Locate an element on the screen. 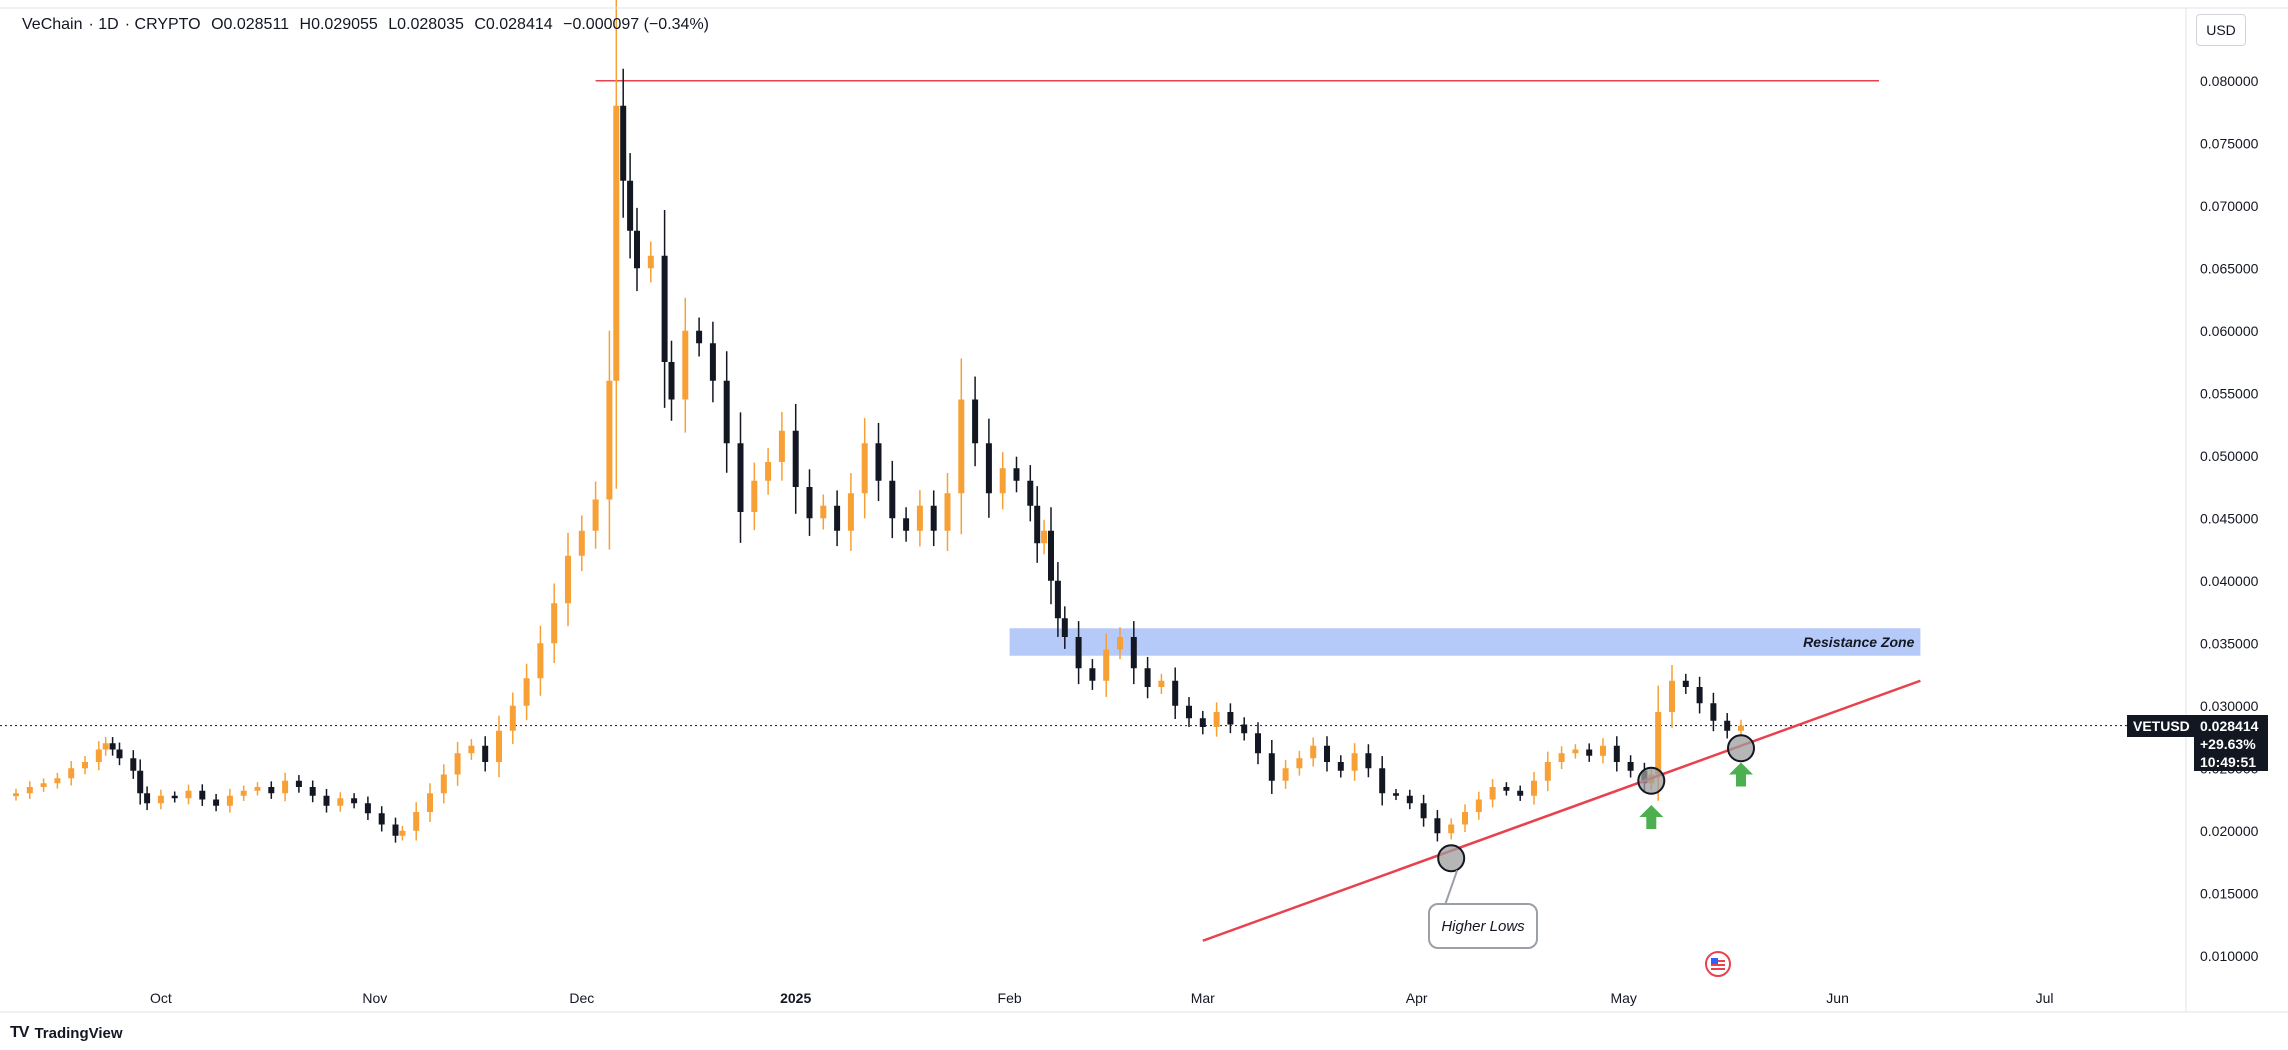 The image size is (2288, 1050). symbol-name: VeChain is located at coordinates (52, 24).